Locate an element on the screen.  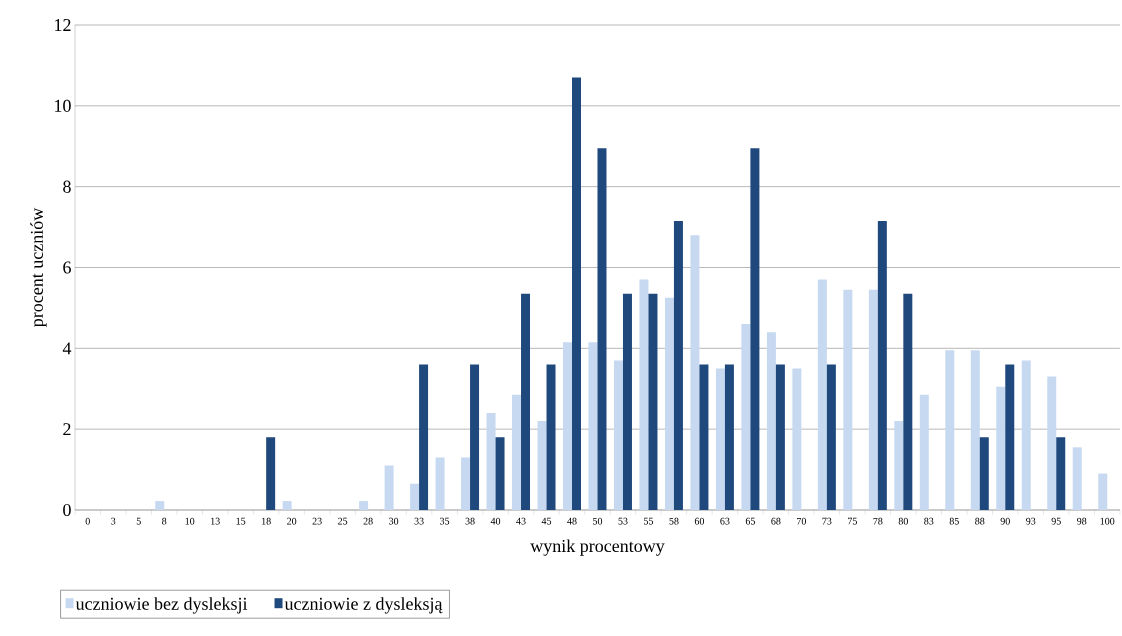
x-tick-label: 93 is located at coordinates (1031, 521).